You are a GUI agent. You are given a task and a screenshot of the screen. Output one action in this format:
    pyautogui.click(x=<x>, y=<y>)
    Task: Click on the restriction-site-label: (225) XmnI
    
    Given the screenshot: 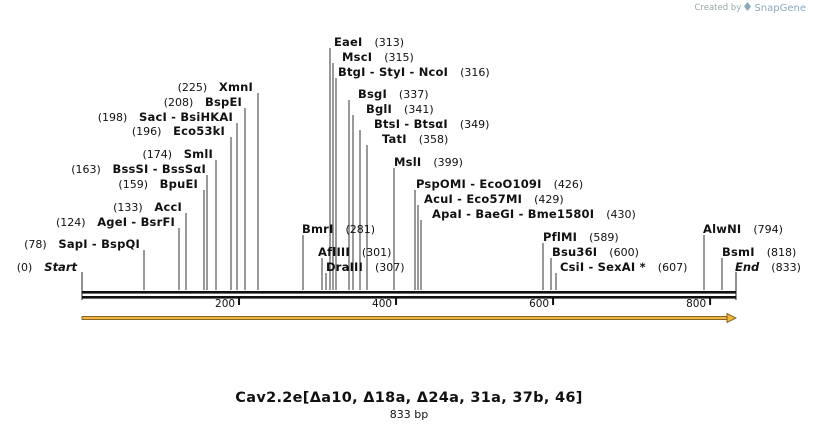 What is the action you would take?
    pyautogui.click(x=215, y=87)
    